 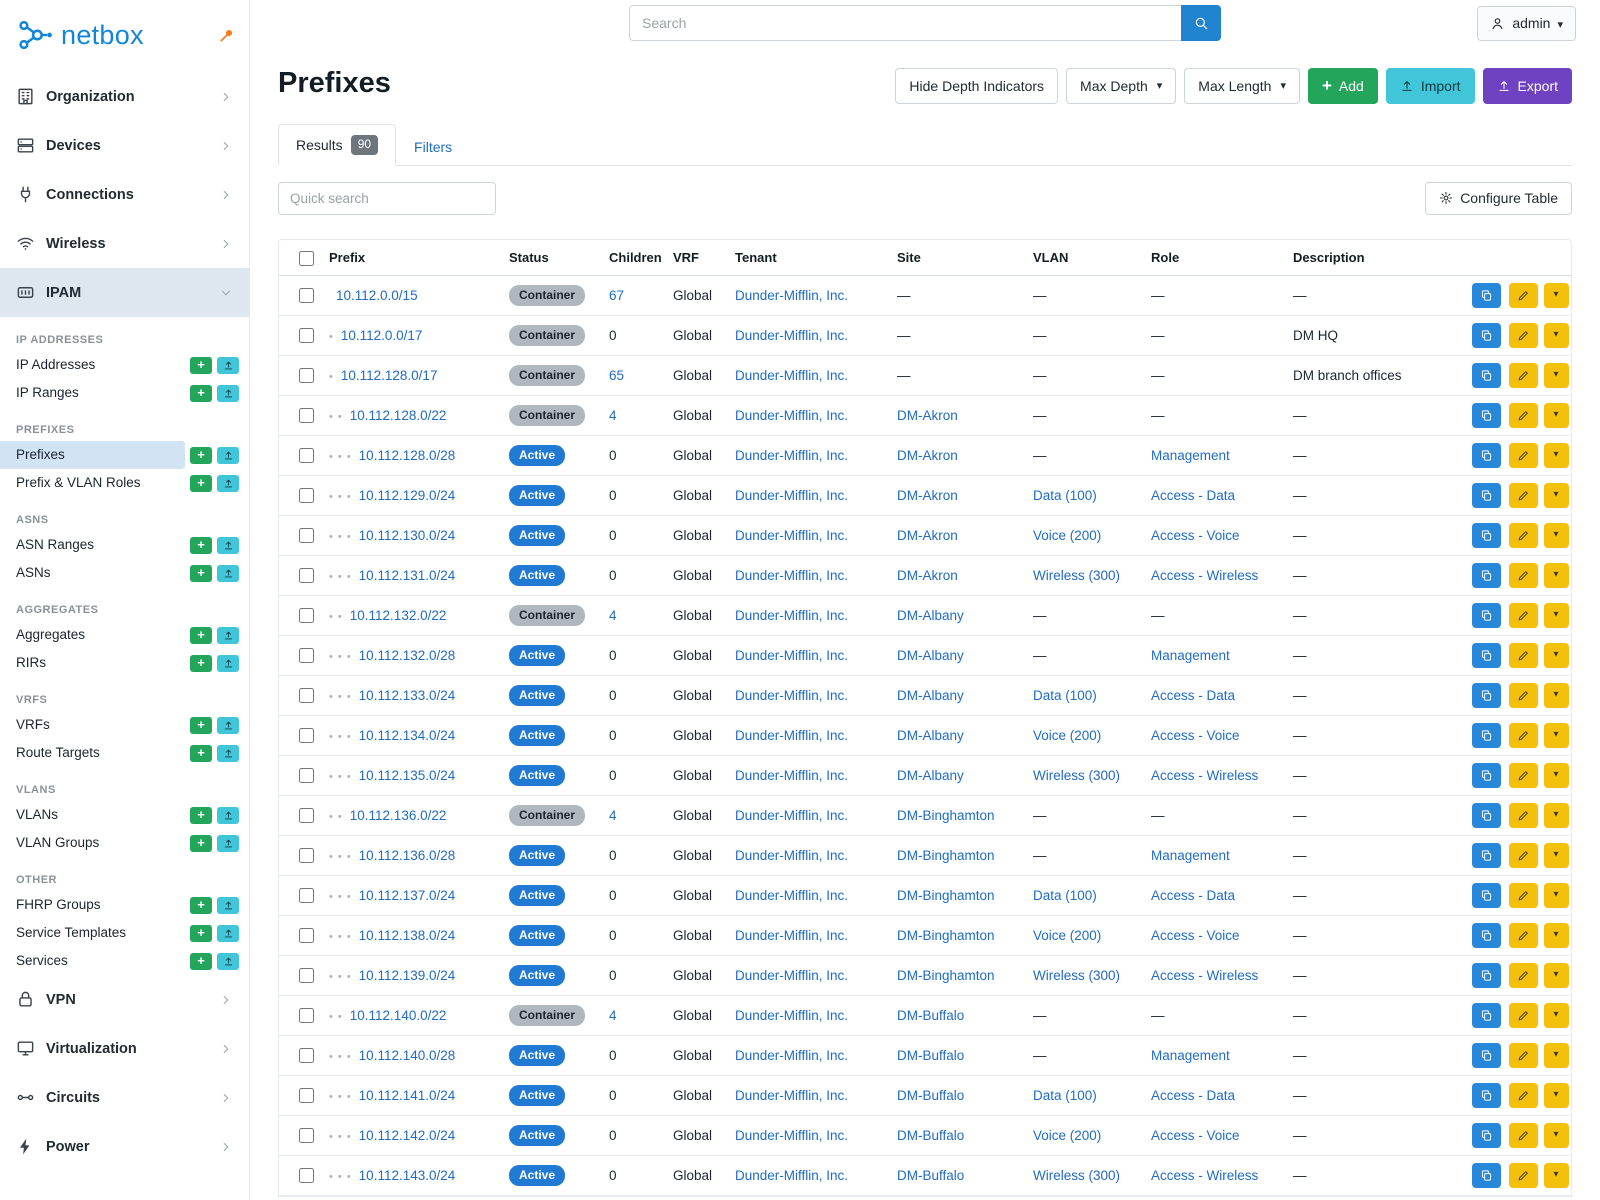 What do you see at coordinates (58, 842) in the screenshot?
I see `sidebar-subitem-link: VLAN Groups` at bounding box center [58, 842].